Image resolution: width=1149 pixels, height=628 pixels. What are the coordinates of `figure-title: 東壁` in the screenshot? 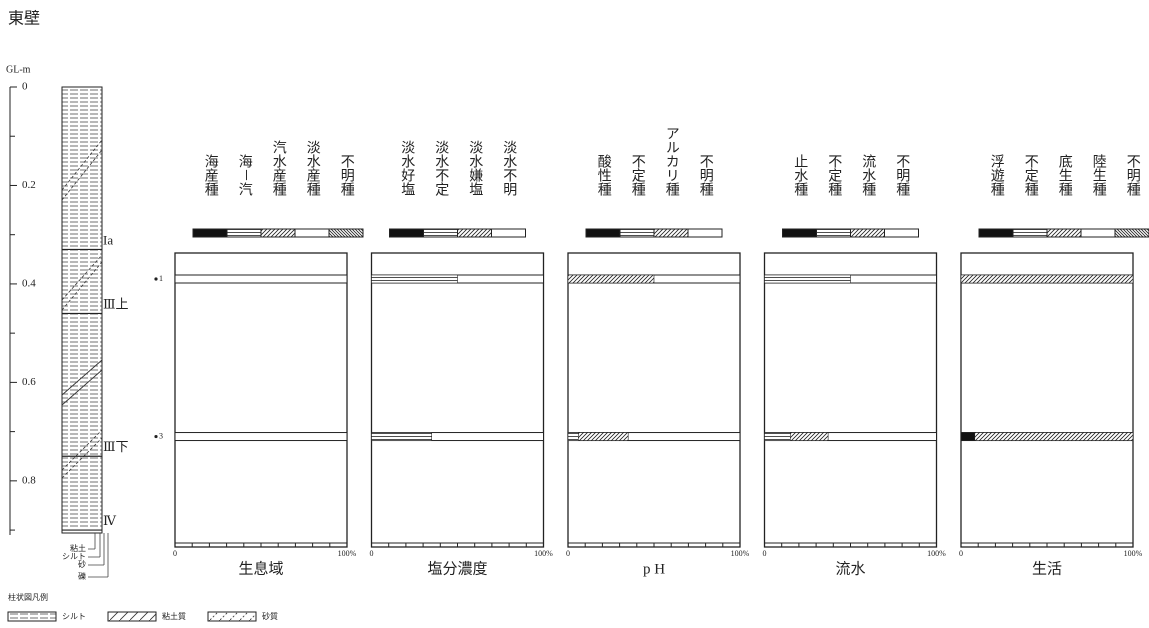 It's located at (24, 18).